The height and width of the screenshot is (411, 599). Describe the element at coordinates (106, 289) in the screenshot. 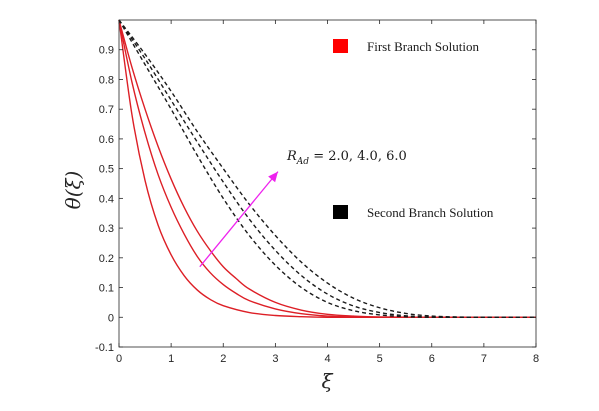

I see `y-tick-label-2: 0.1` at that location.